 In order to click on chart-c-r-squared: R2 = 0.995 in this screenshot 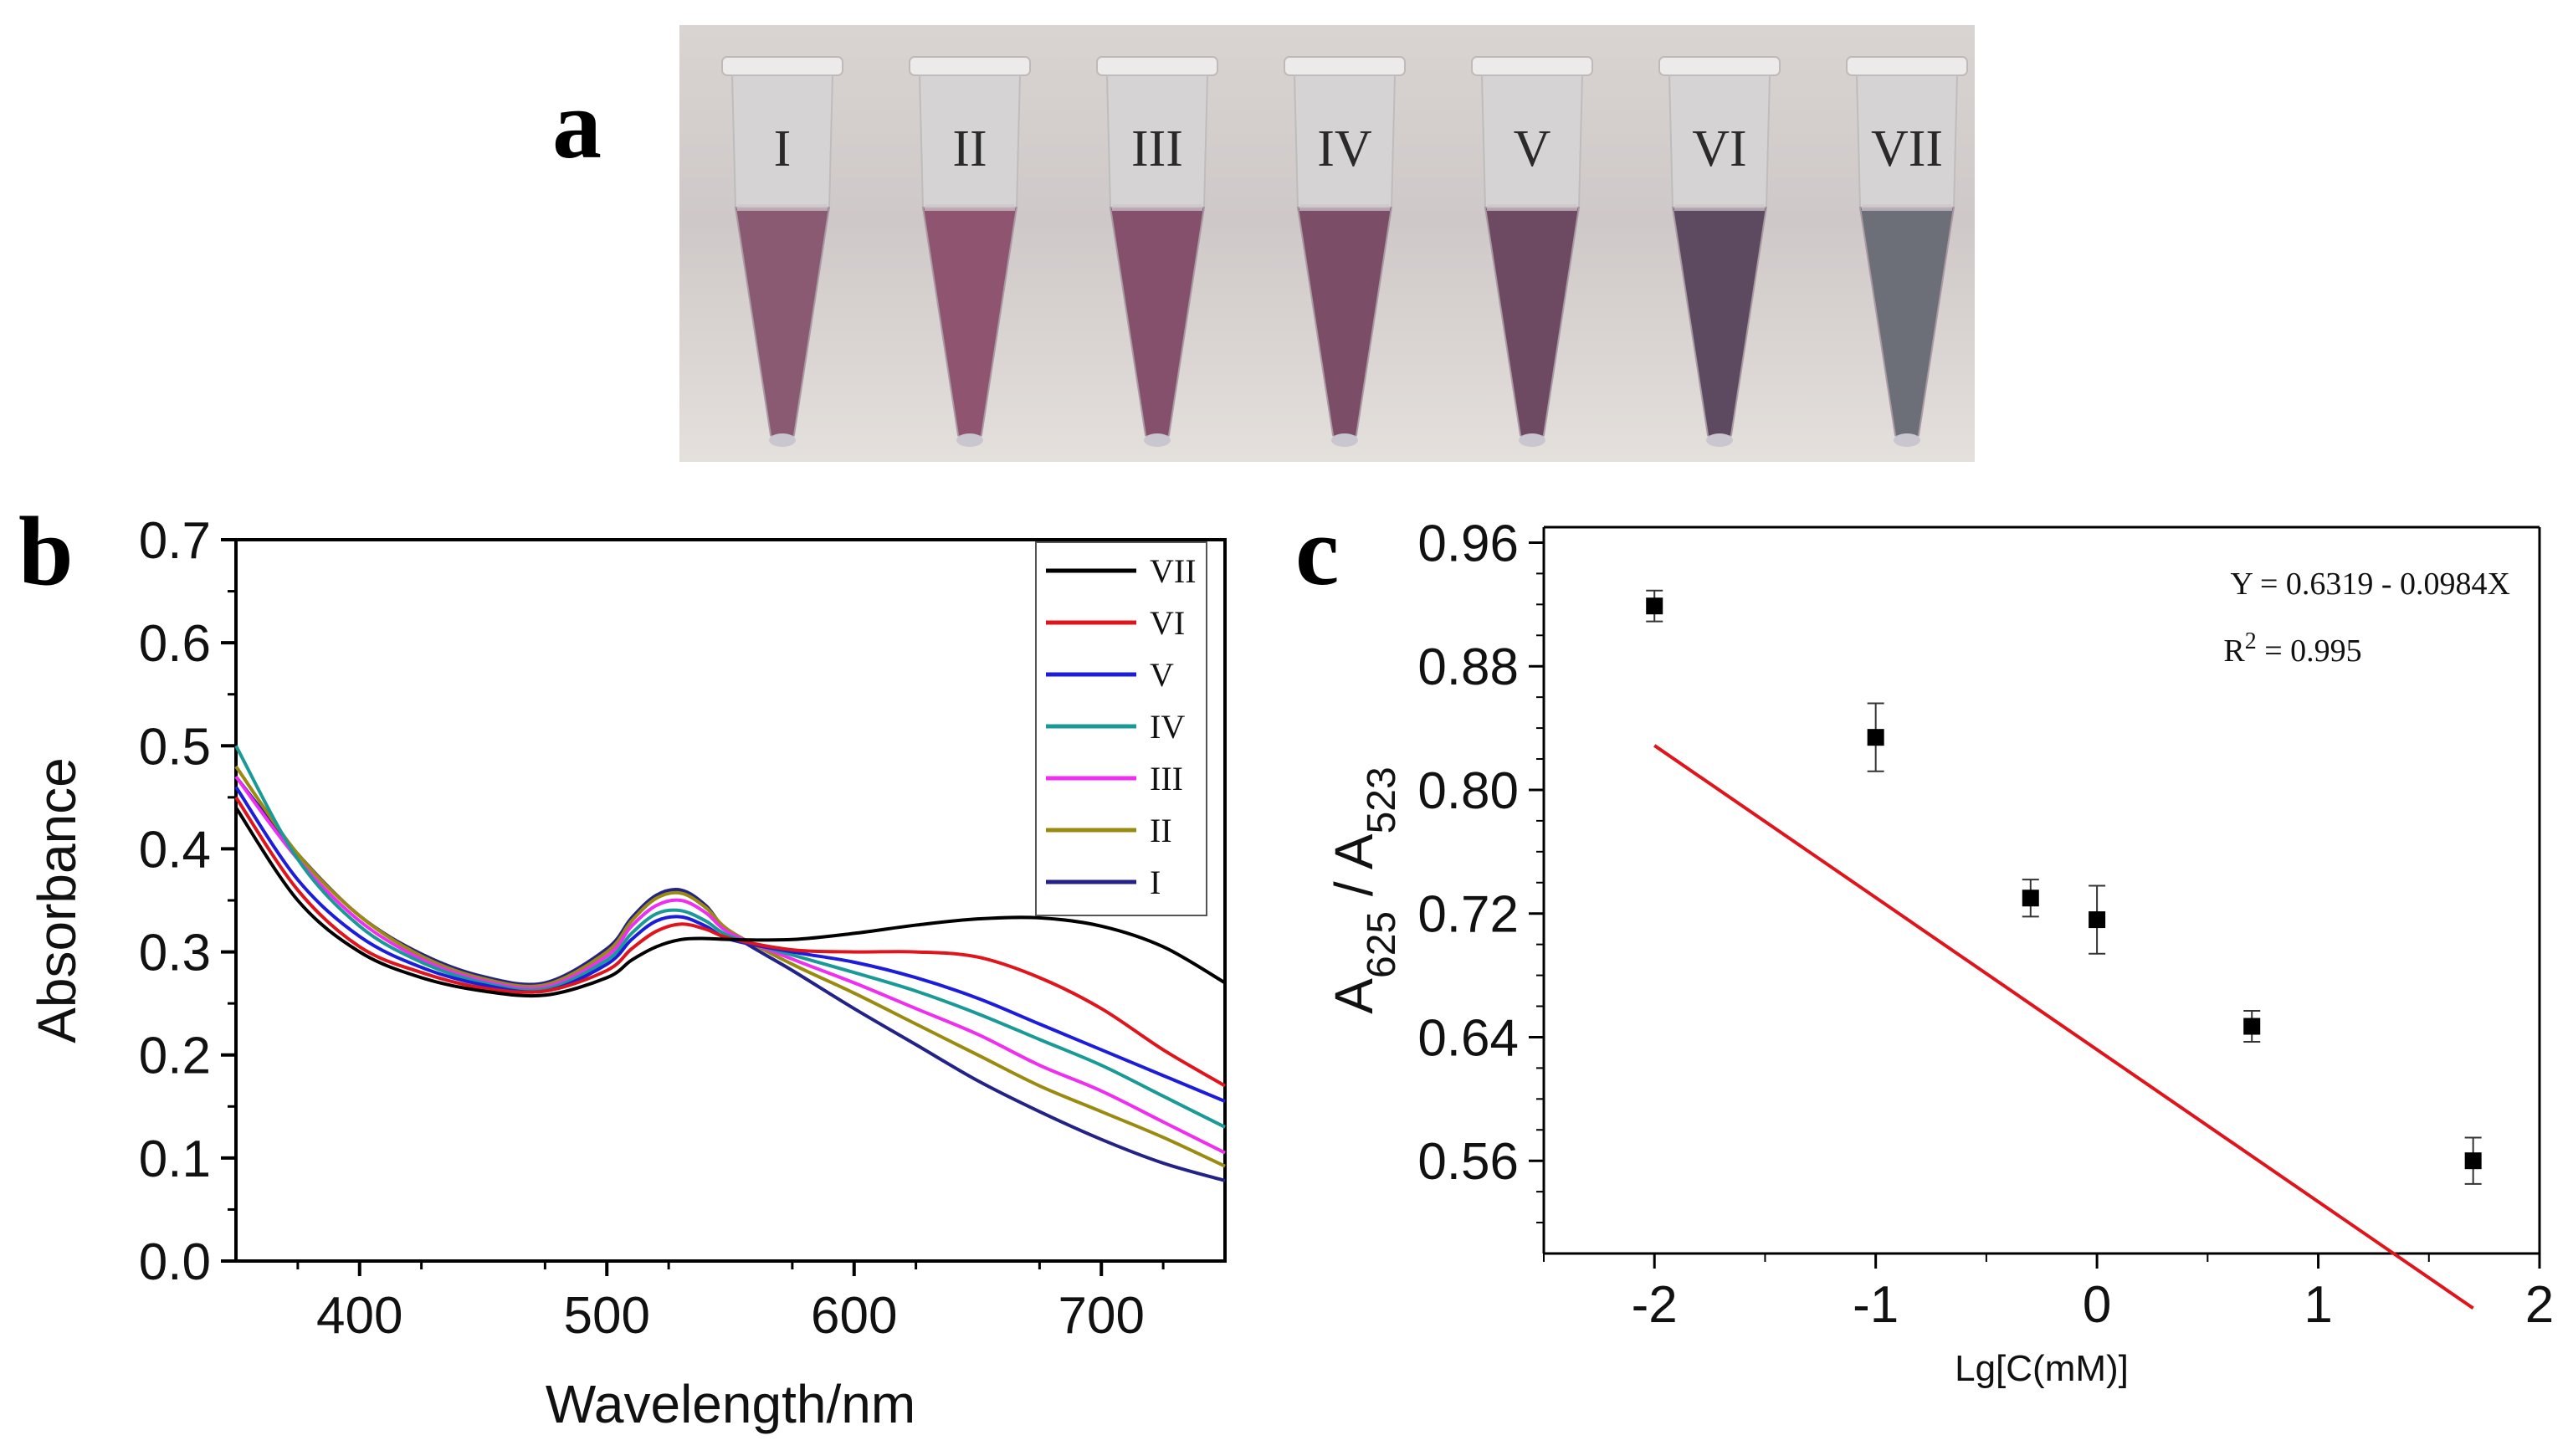, I will do `click(2292, 648)`.